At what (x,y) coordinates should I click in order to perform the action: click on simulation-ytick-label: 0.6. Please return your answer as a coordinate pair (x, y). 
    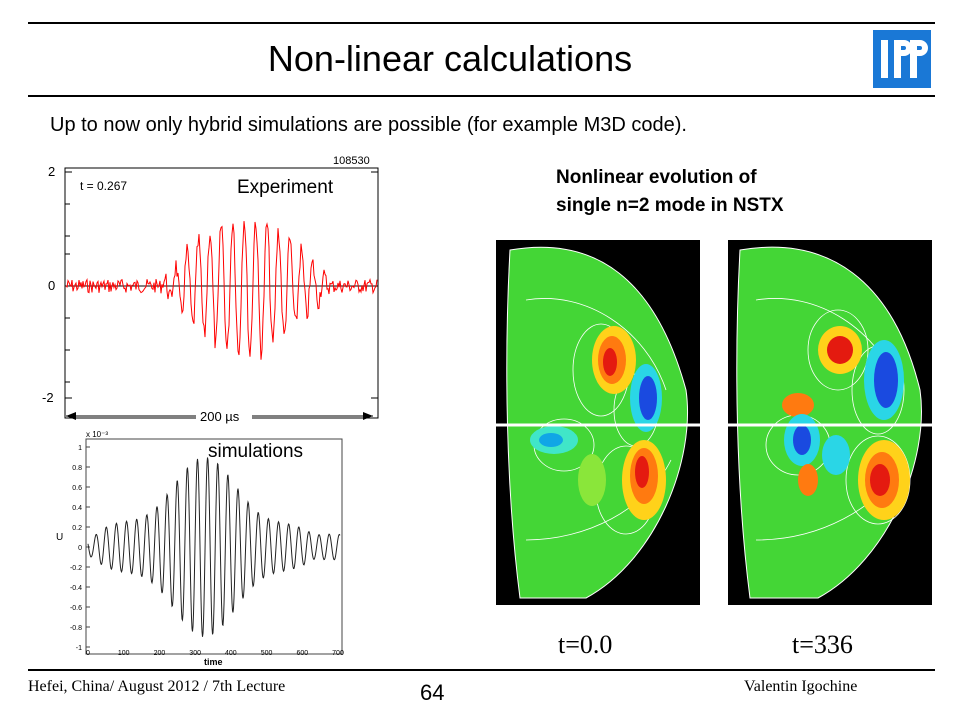
    Looking at the image, I should click on (77, 488).